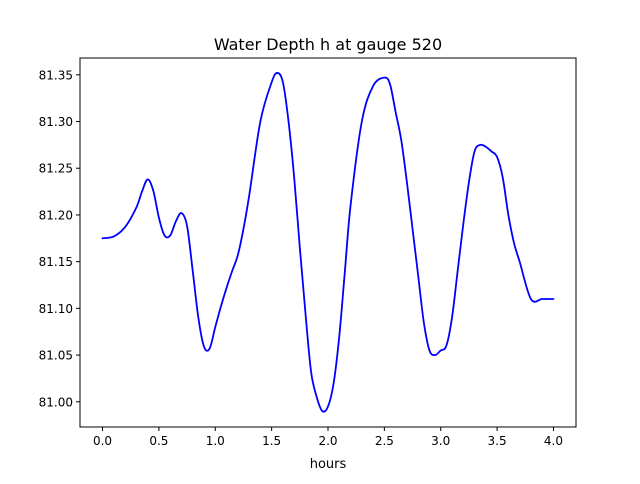 The image size is (640, 484). Describe the element at coordinates (56, 309) in the screenshot. I see `y-tick-label: 81.10` at that location.